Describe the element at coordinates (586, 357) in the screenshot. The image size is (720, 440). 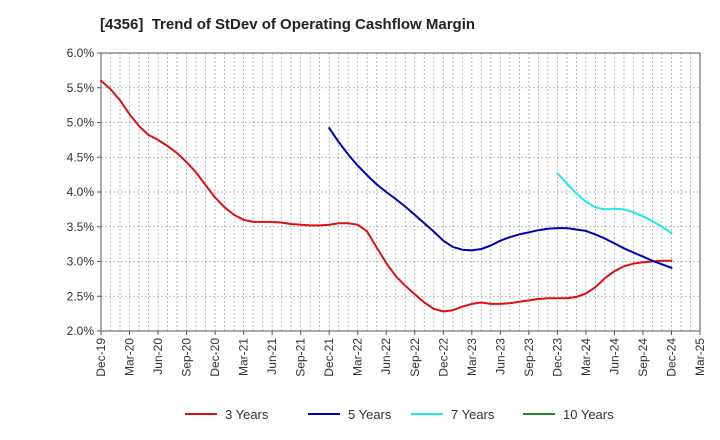
I see `x-tick-label: Mar-24` at that location.